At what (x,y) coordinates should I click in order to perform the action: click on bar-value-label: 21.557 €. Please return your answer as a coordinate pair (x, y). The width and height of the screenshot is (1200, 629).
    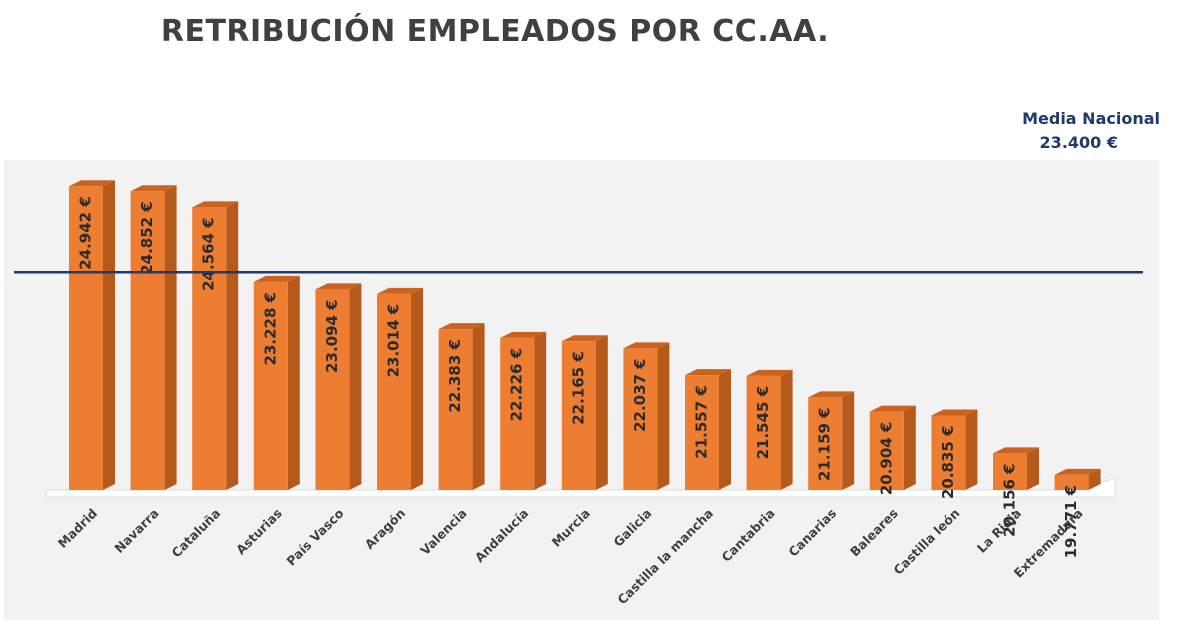
    Looking at the image, I should click on (702, 422).